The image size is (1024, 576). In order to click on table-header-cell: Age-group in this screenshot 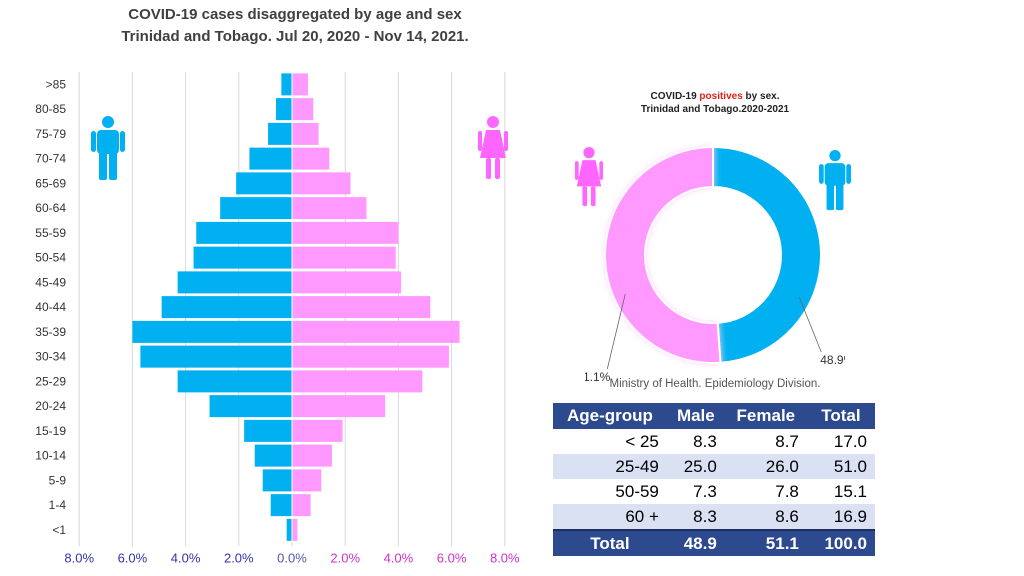, I will do `click(610, 416)`.